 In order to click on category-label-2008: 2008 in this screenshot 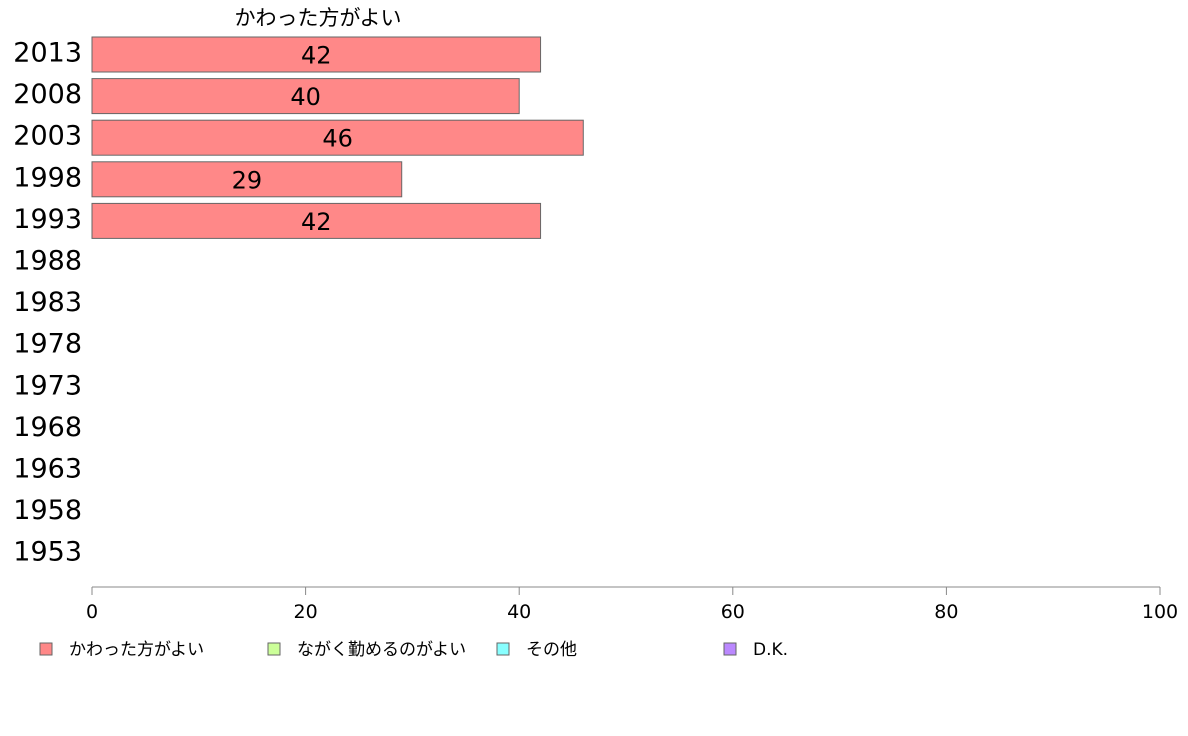, I will do `click(47, 94)`.